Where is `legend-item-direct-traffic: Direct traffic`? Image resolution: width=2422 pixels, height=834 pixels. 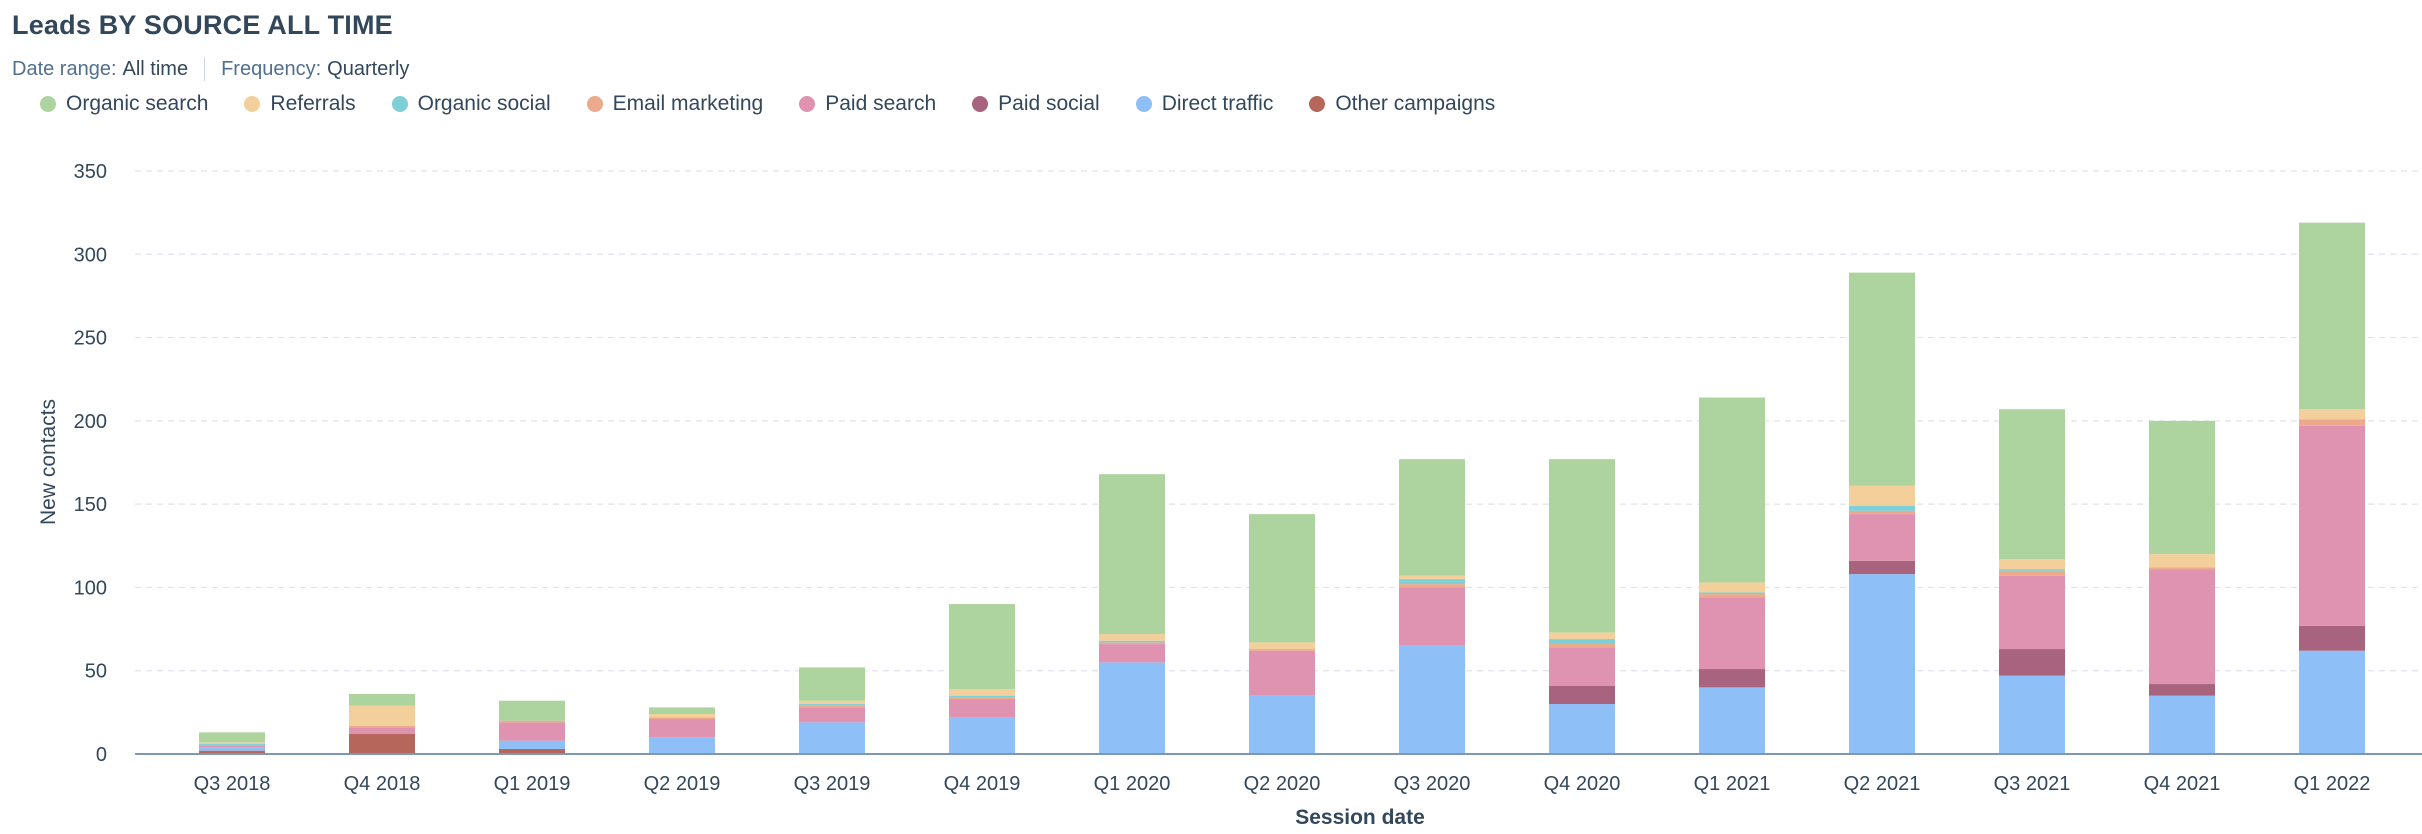 legend-item-direct-traffic: Direct traffic is located at coordinates (1204, 104).